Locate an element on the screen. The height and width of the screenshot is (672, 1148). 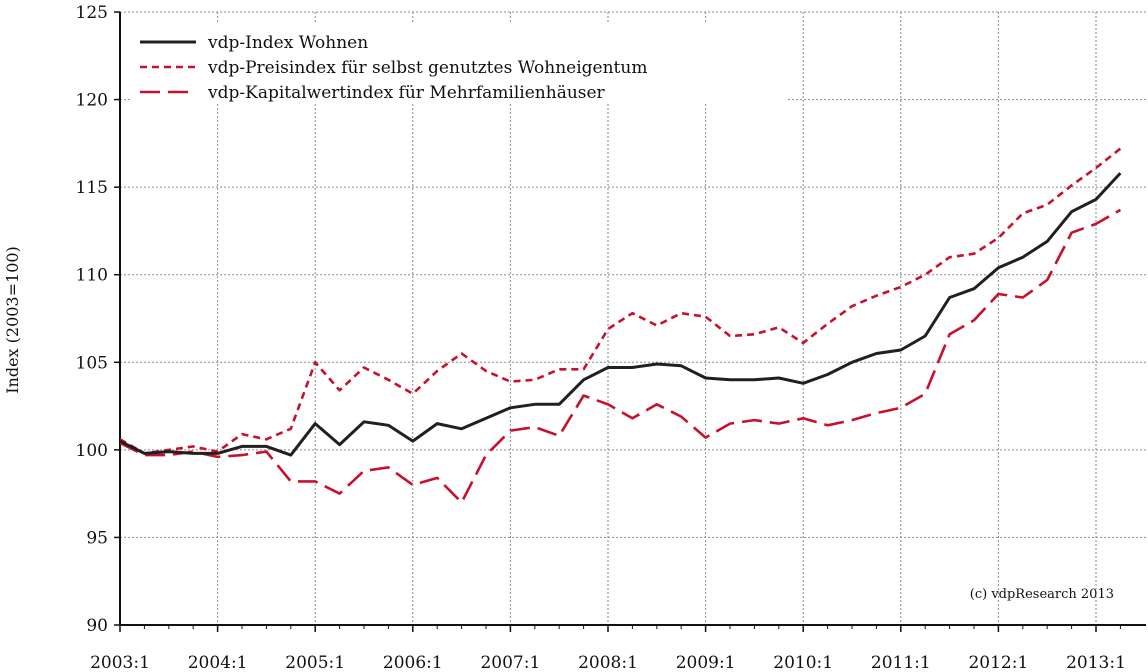
x-tick-label: 2013:1 is located at coordinates (1096, 662).